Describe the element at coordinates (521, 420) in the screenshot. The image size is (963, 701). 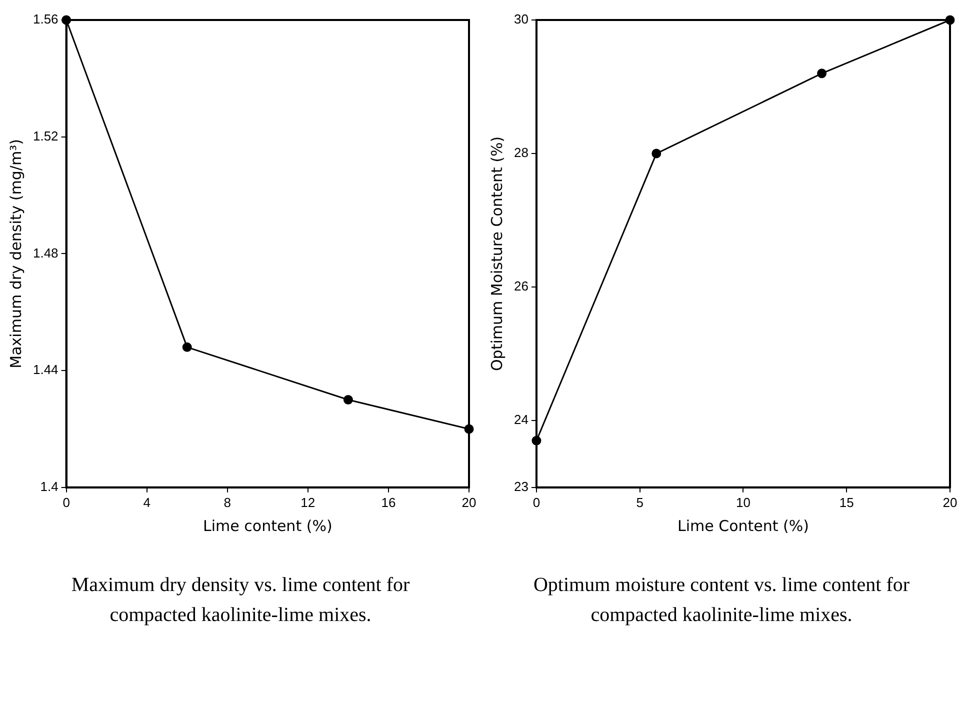
I see `y-tick-label: 24` at that location.